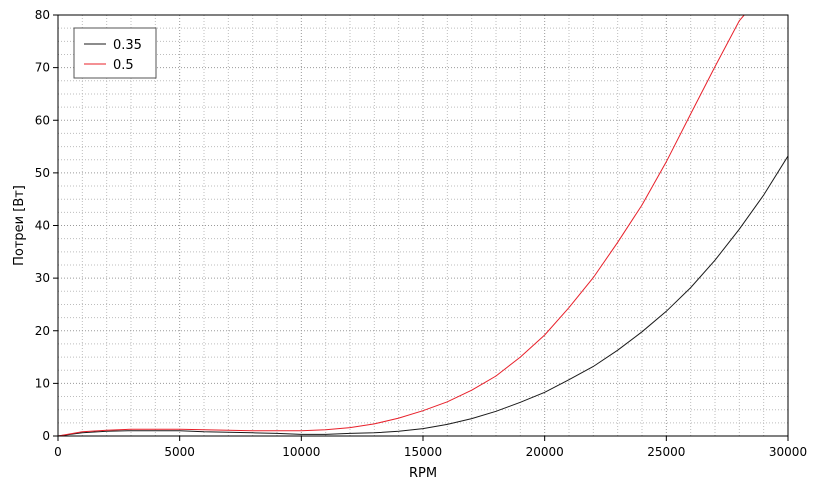  What do you see at coordinates (666, 452) in the screenshot?
I see `x-tick-label: 25000` at bounding box center [666, 452].